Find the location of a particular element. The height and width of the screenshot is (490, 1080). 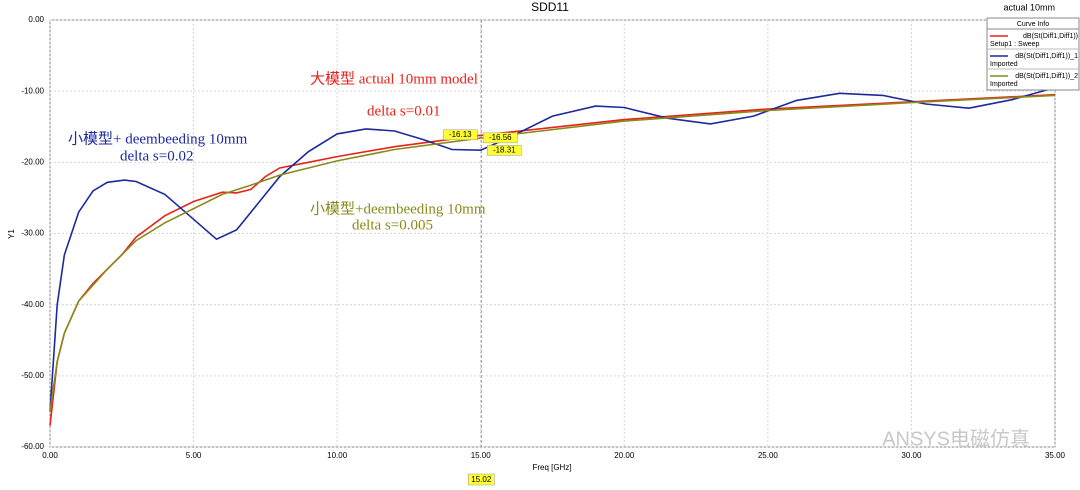

x-tick-label: 5.00 is located at coordinates (194, 455).